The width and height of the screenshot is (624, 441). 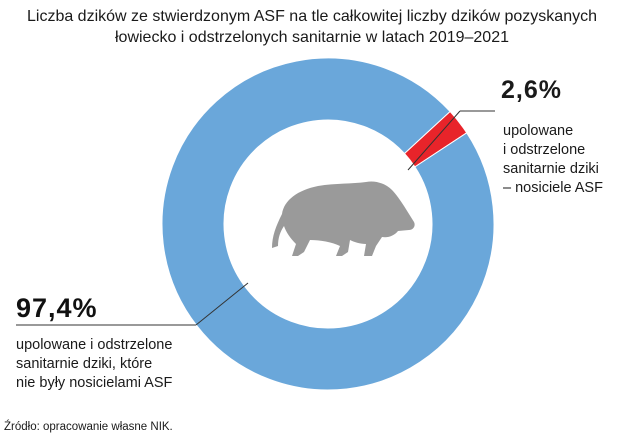 What do you see at coordinates (222, 304) in the screenshot?
I see `leader-line-big` at bounding box center [222, 304].